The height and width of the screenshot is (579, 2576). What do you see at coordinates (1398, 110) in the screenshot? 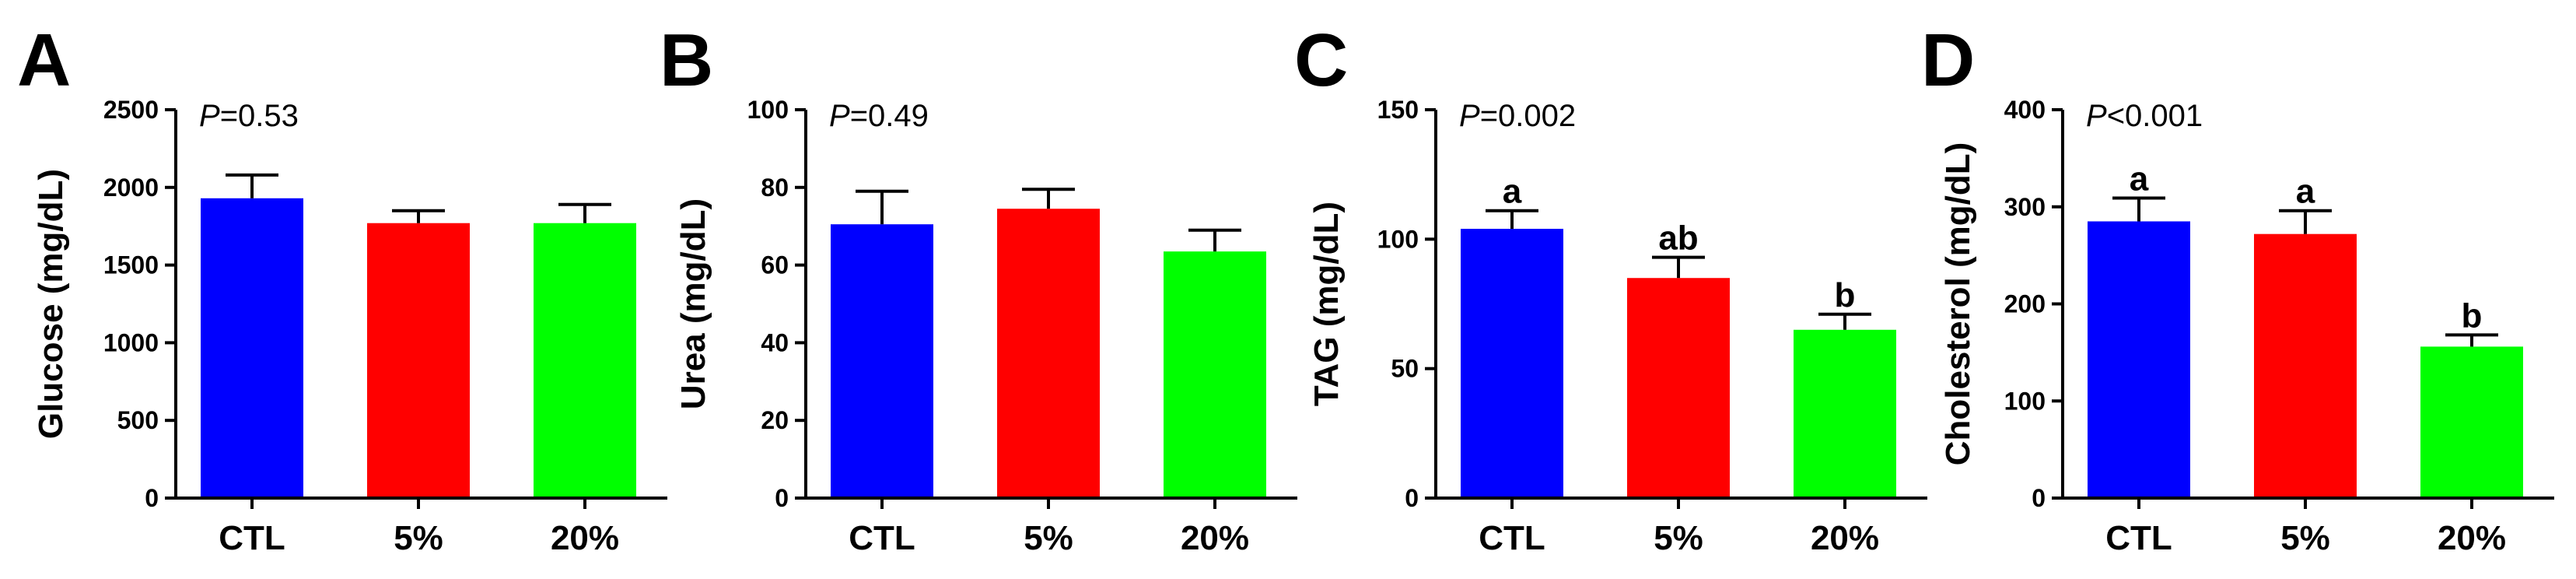
I see `y-tick-label: 150` at bounding box center [1398, 110].